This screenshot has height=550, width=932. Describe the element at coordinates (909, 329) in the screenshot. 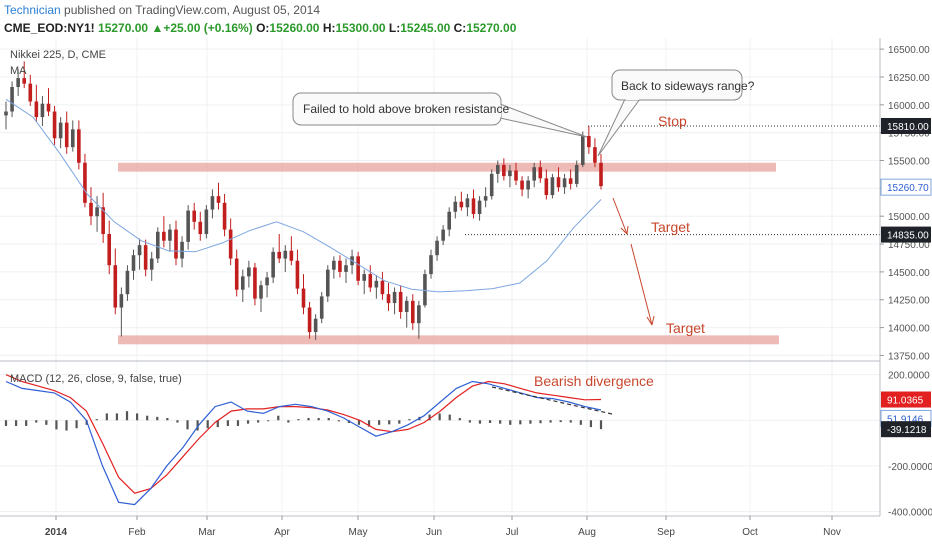

I see `price-tick-label: 14000.00` at that location.